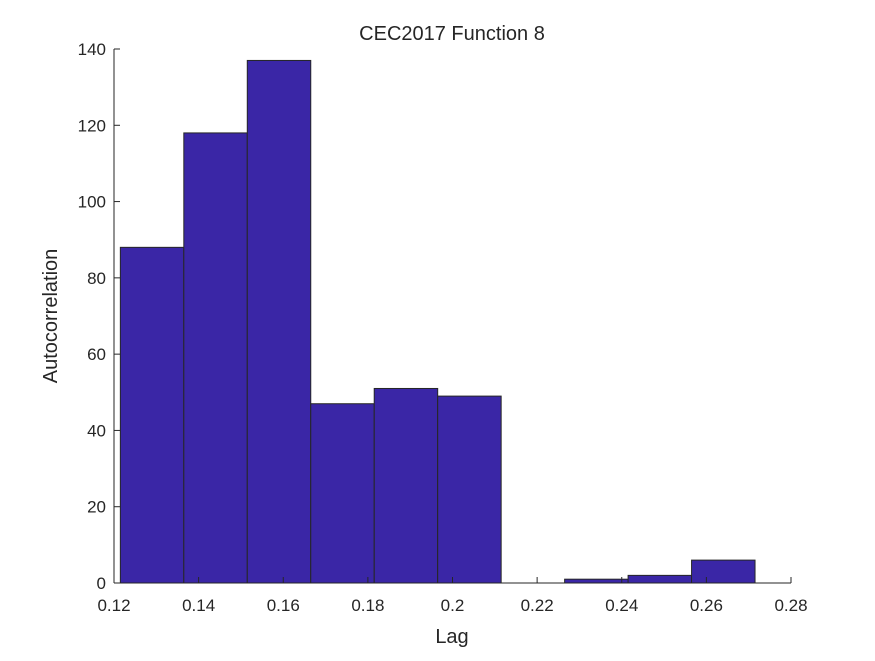 The height and width of the screenshot is (661, 875). What do you see at coordinates (198, 605) in the screenshot?
I see `x-tick-label: 0.14` at bounding box center [198, 605].